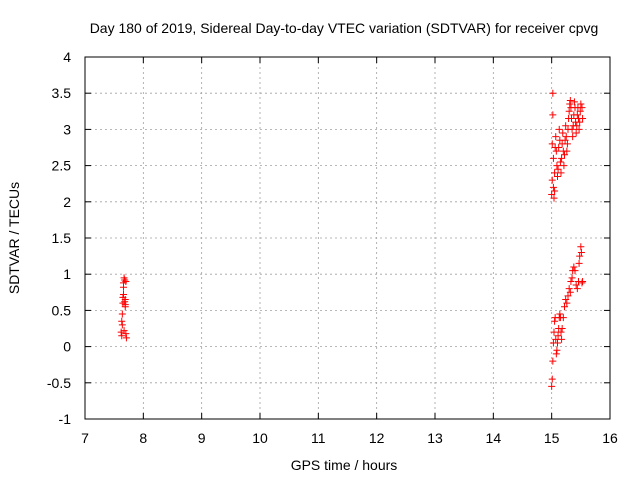 This screenshot has height=480, width=640. Describe the element at coordinates (435, 438) in the screenshot. I see `x-tick-label: 13` at that location.